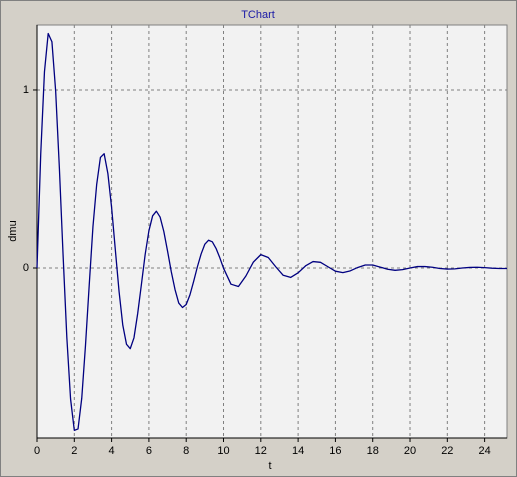 Image resolution: width=517 pixels, height=477 pixels. I want to click on x-tick-label: 22, so click(447, 451).